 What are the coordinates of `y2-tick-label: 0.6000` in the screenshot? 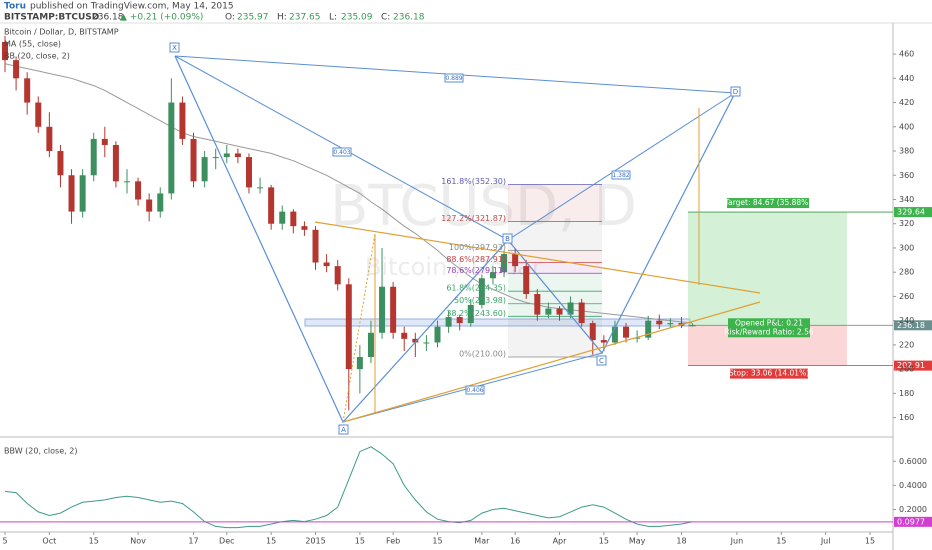 It's located at (913, 461).